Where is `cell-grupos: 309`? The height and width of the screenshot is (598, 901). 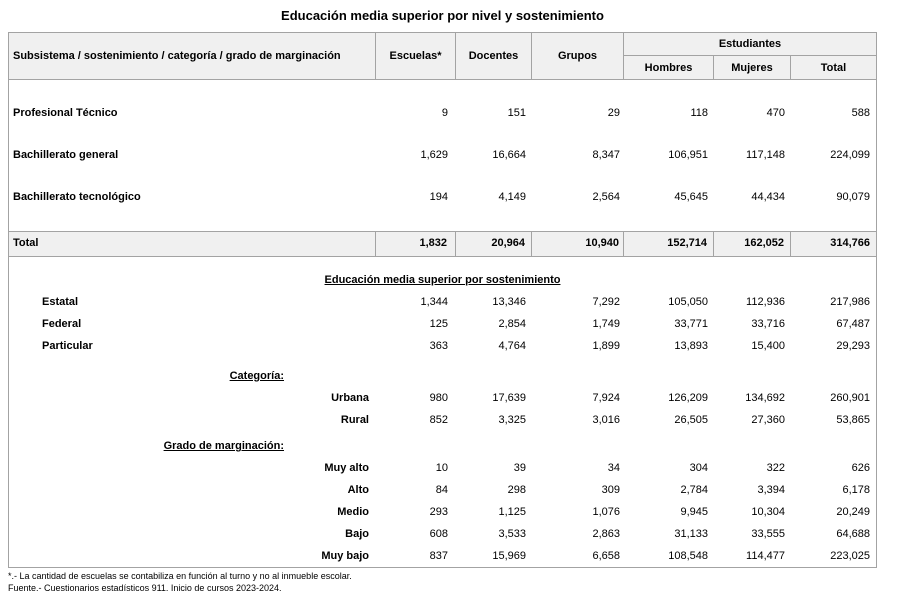 cell-grupos: 309 is located at coordinates (610, 490).